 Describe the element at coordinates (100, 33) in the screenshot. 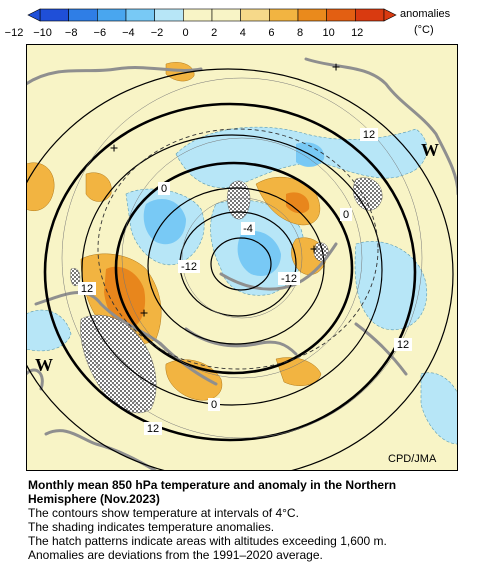

I see `colorbar-tick-label: −6` at that location.